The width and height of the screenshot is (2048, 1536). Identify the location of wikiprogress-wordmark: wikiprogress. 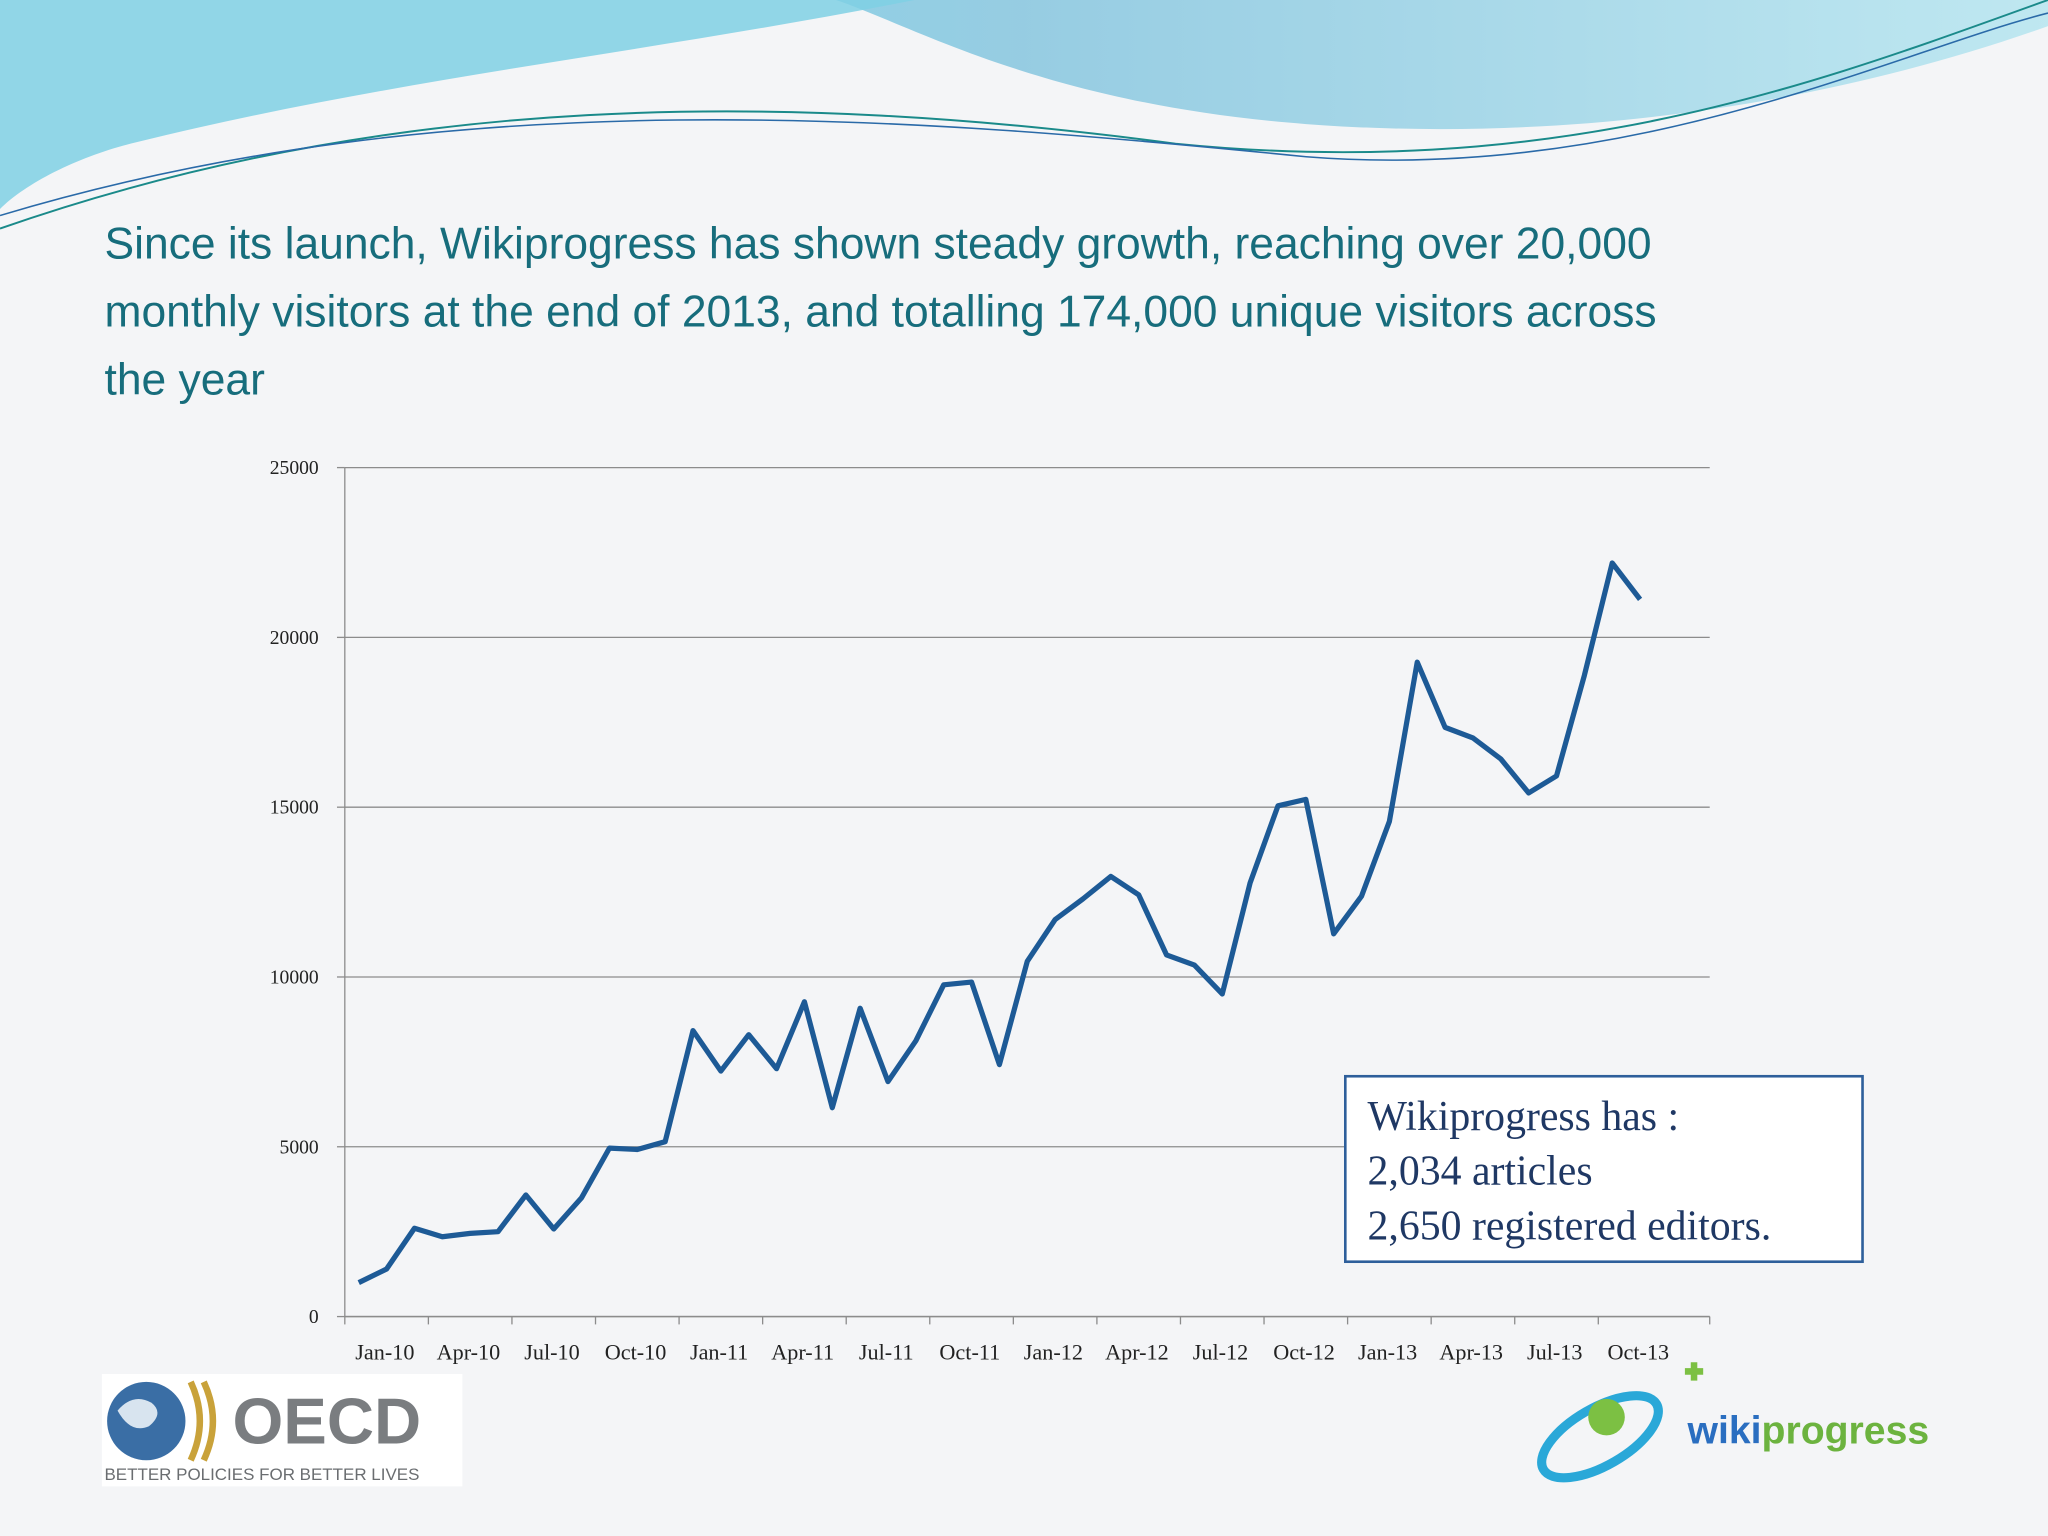
(1808, 1430).